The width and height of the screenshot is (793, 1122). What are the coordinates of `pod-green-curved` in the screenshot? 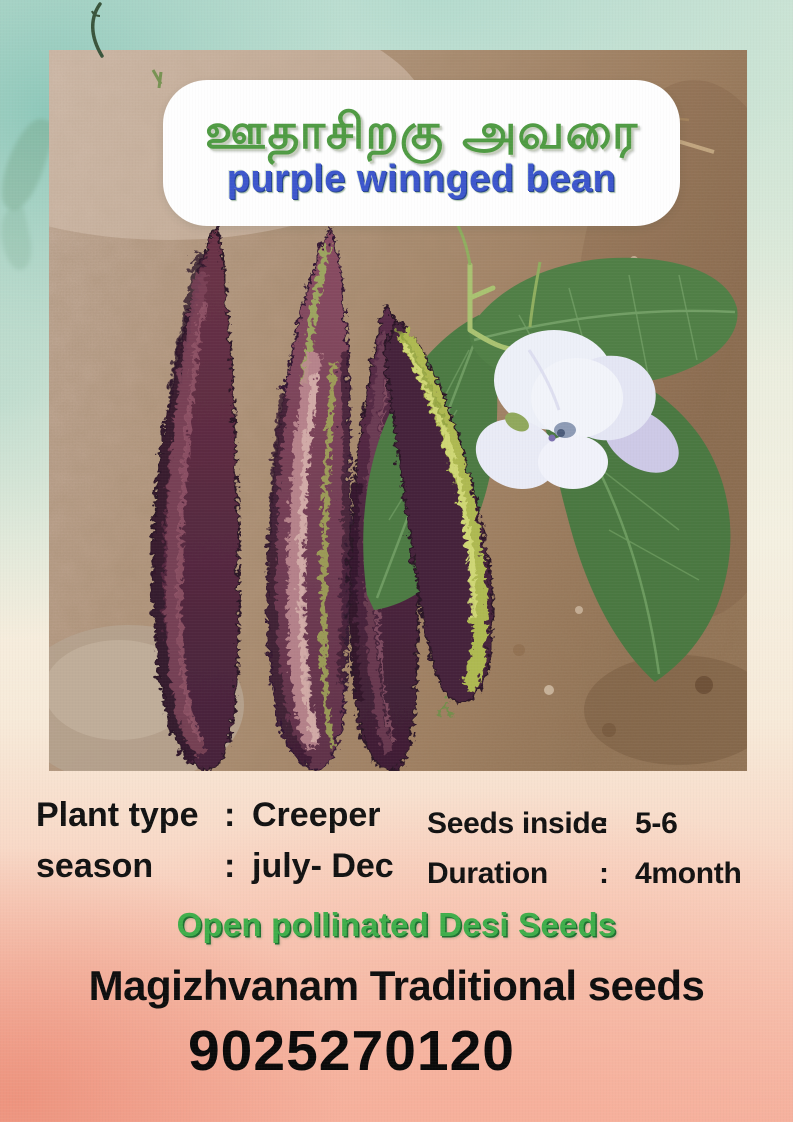 It's located at (436, 515).